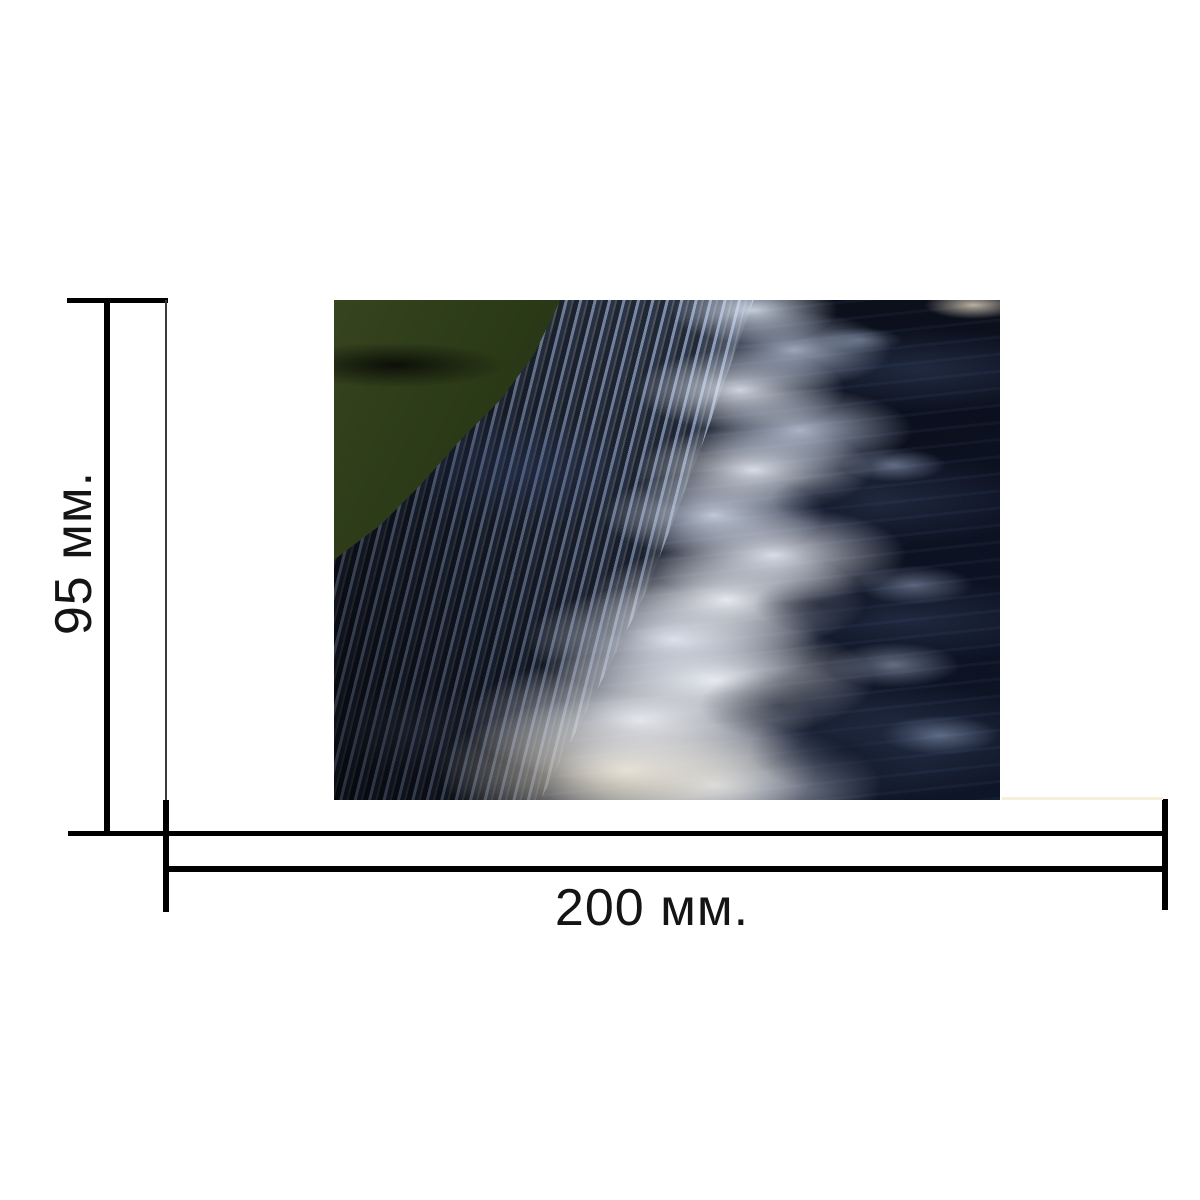 The height and width of the screenshot is (1200, 1200). I want to click on height-dimension-label: 95 мм., so click(74, 553).